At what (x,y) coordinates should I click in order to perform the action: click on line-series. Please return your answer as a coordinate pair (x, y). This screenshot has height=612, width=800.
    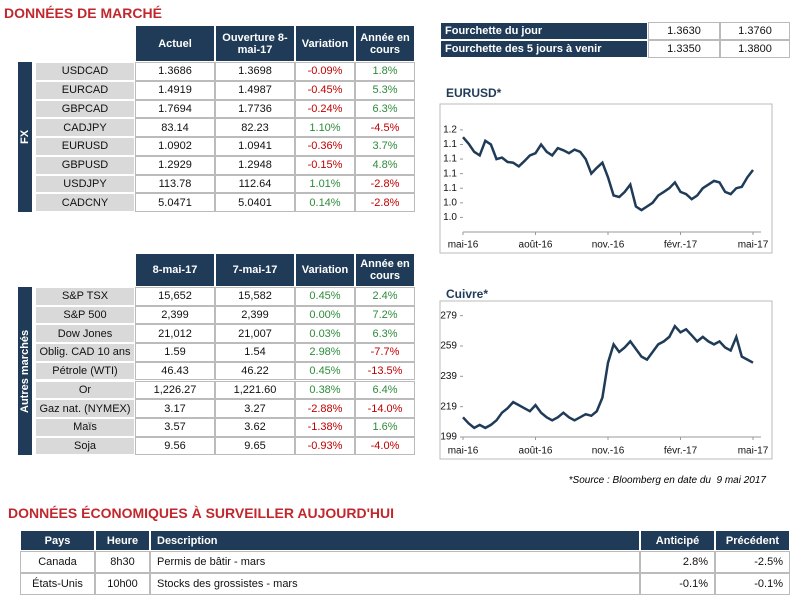
    Looking at the image, I should click on (608, 174).